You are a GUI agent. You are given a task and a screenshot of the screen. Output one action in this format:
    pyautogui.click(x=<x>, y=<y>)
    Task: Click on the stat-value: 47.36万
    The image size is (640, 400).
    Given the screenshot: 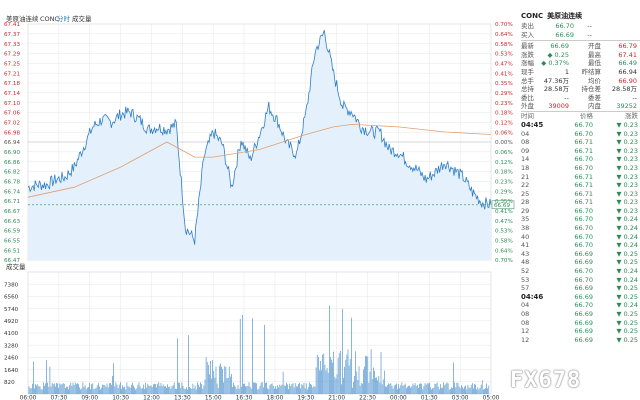 What is the action you would take?
    pyautogui.click(x=556, y=80)
    